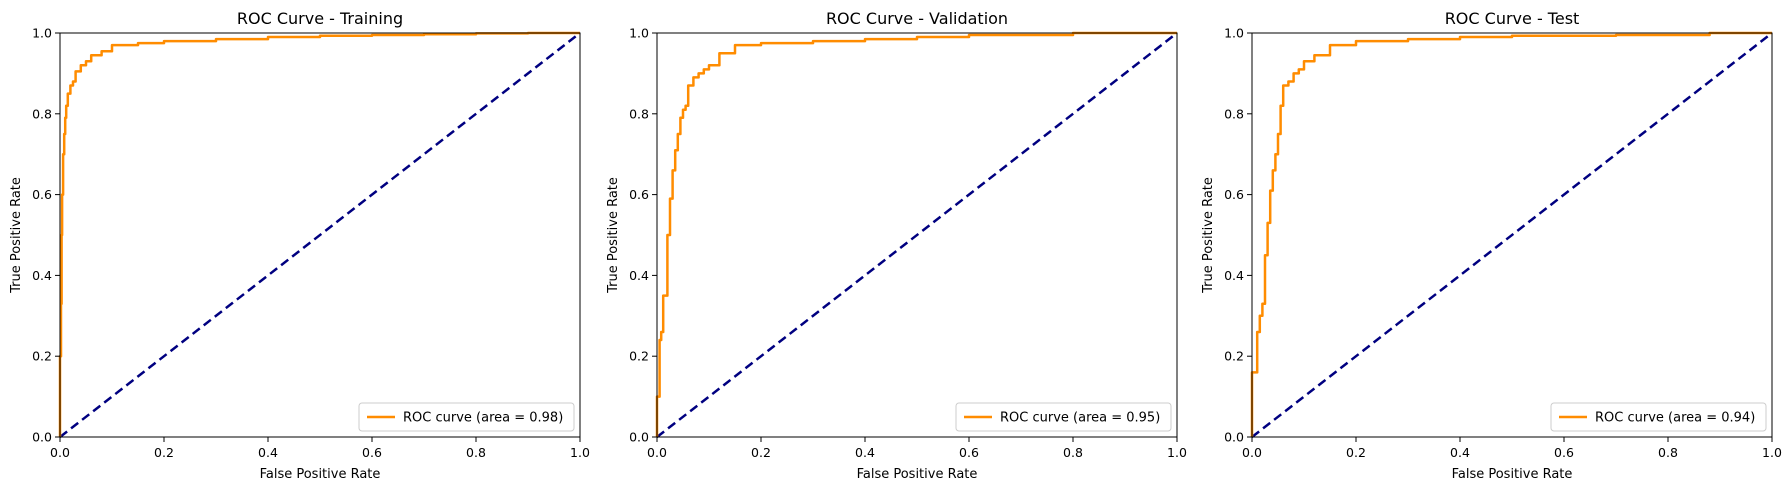 The width and height of the screenshot is (1790, 490). What do you see at coordinates (917, 18) in the screenshot?
I see `chart-title: ROC Curve - Validation` at bounding box center [917, 18].